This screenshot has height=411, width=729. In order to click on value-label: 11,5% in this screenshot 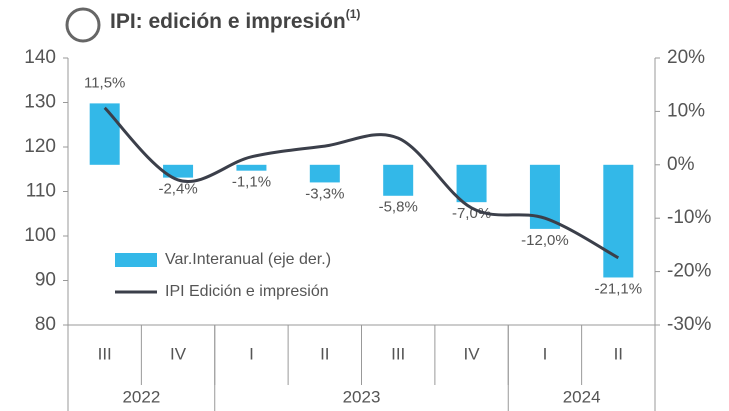, I will do `click(104, 82)`.